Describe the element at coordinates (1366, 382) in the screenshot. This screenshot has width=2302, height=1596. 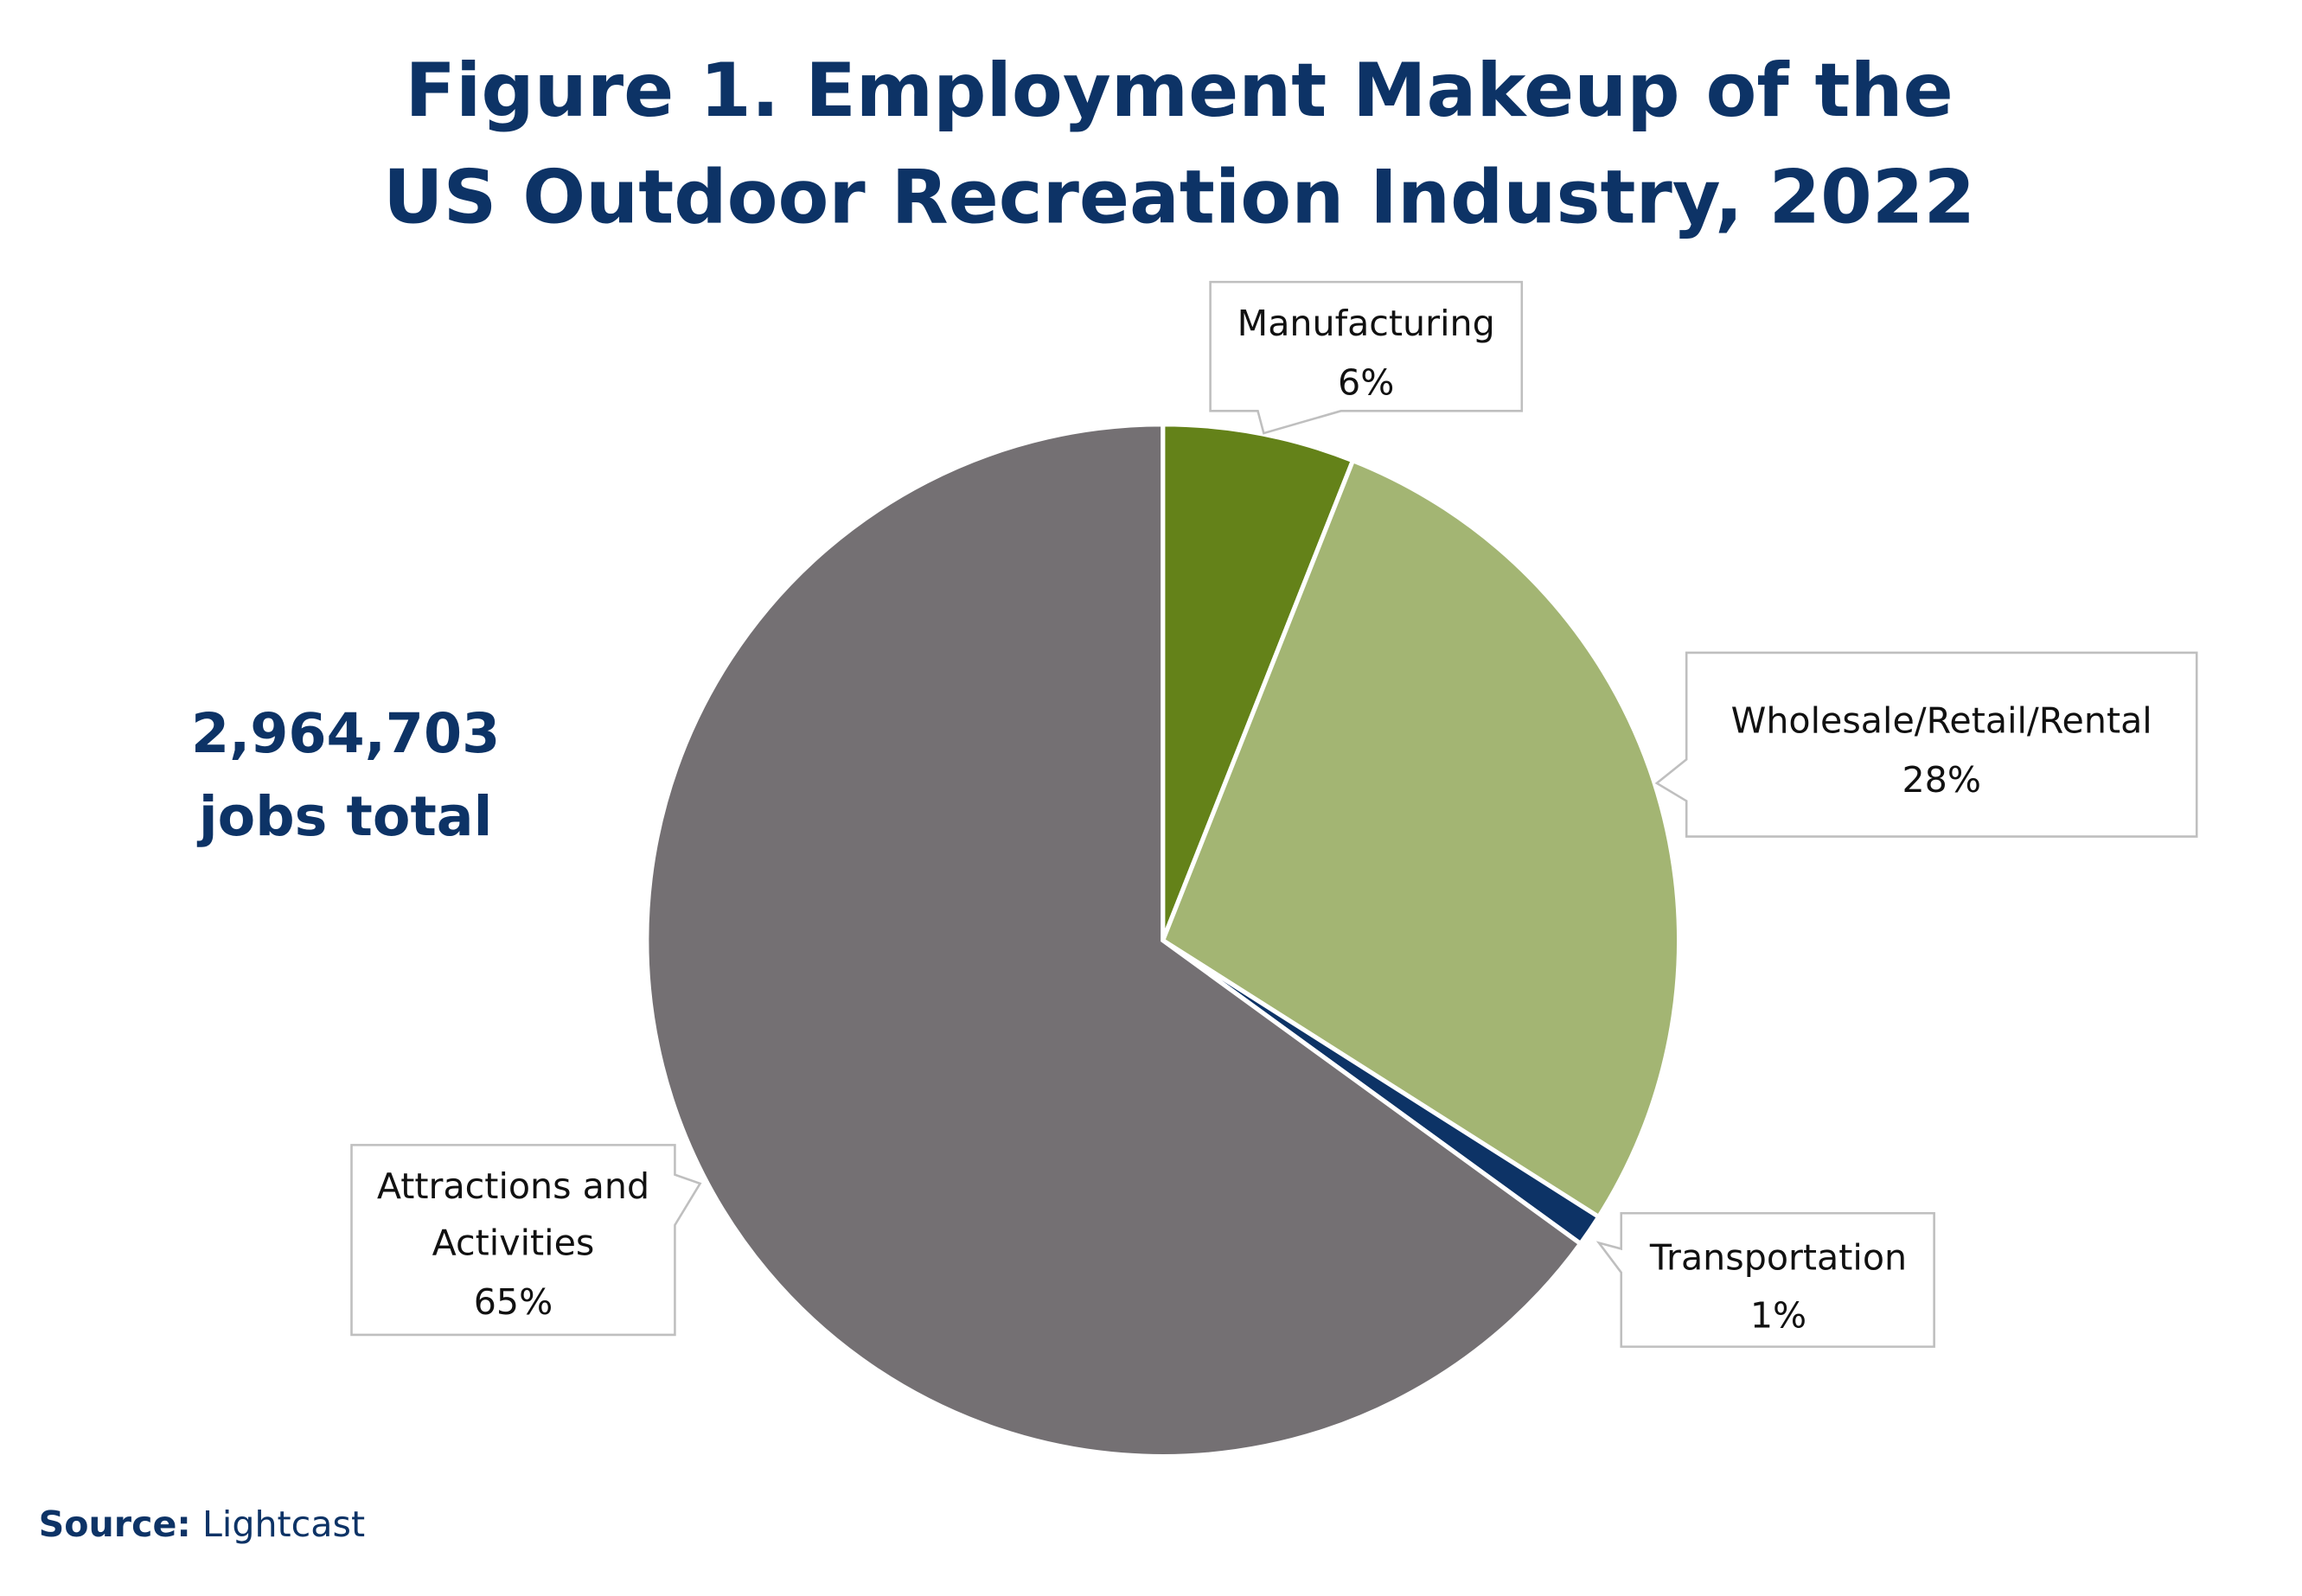
I see `slice-value-label: 6%` at that location.